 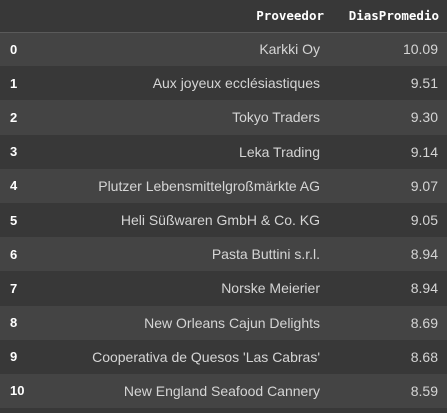 I want to click on table-row: 10 New England Seafood Cannery 8.59, so click(x=223, y=391).